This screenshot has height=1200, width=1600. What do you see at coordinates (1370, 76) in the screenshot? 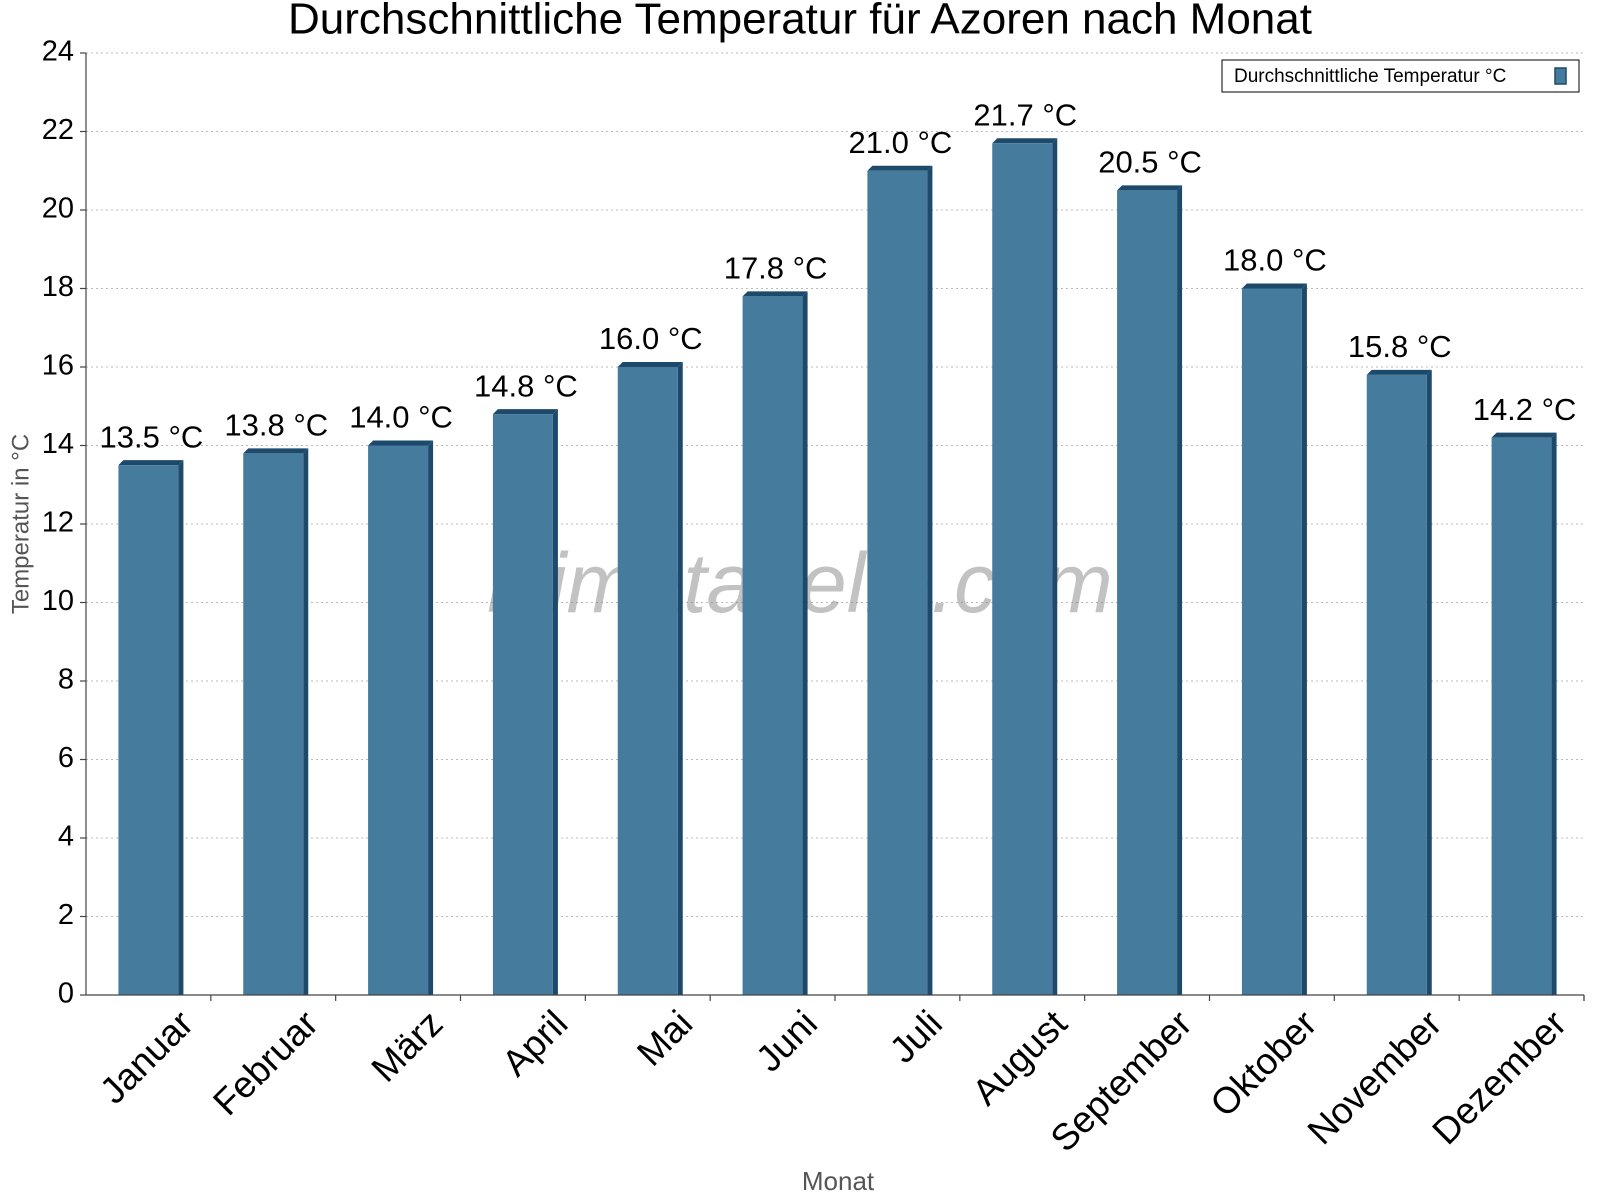
I see `legend-label: Durchschnittliche Temperatur °C` at bounding box center [1370, 76].